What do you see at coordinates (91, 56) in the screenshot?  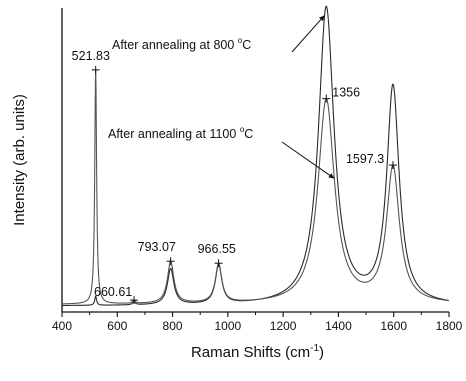 I see `peak-label: 521.83` at bounding box center [91, 56].